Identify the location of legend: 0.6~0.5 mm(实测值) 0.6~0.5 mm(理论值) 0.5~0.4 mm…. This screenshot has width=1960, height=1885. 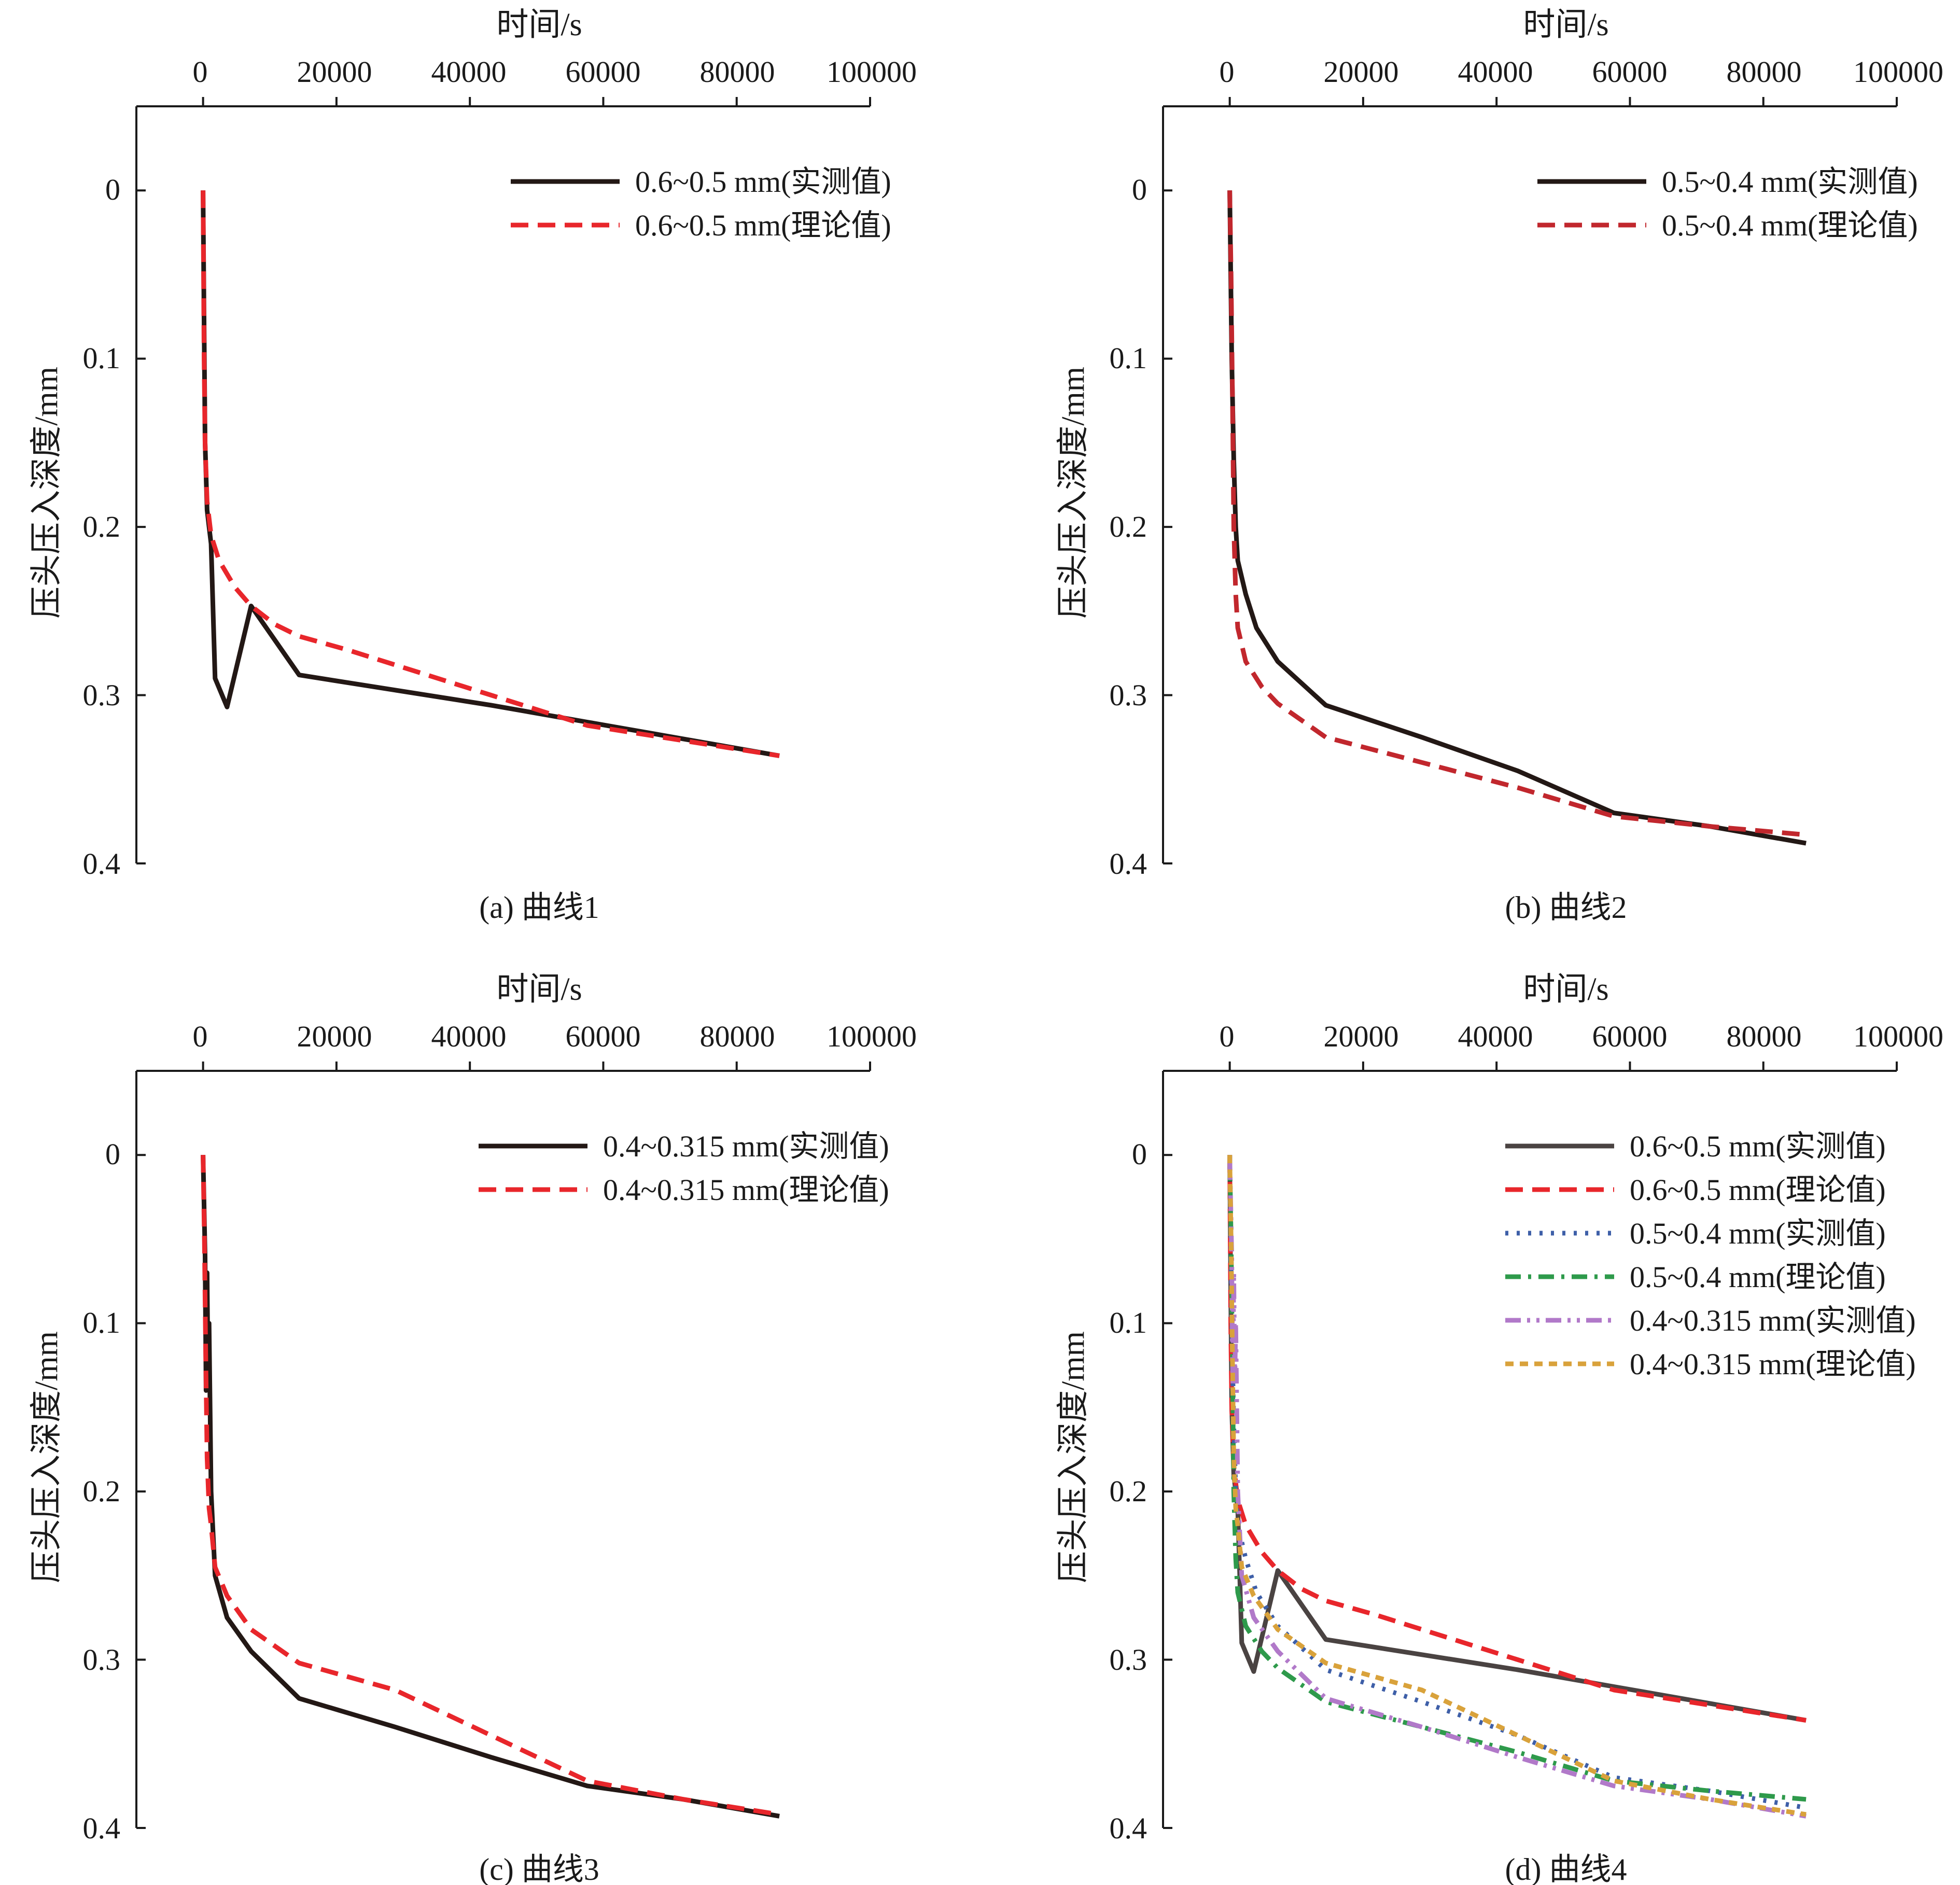
(1710, 1255).